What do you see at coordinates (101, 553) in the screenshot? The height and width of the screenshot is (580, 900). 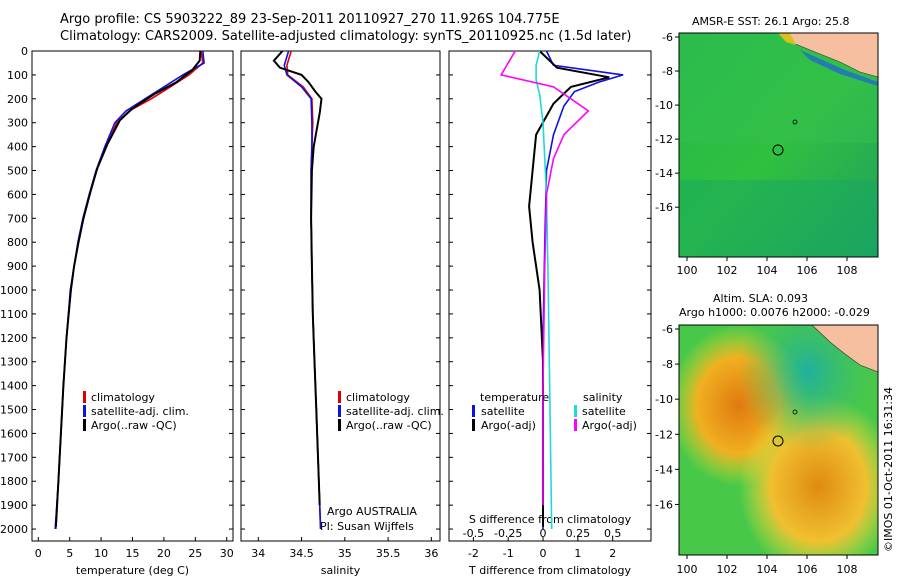 I see `x-tick-label: 10` at bounding box center [101, 553].